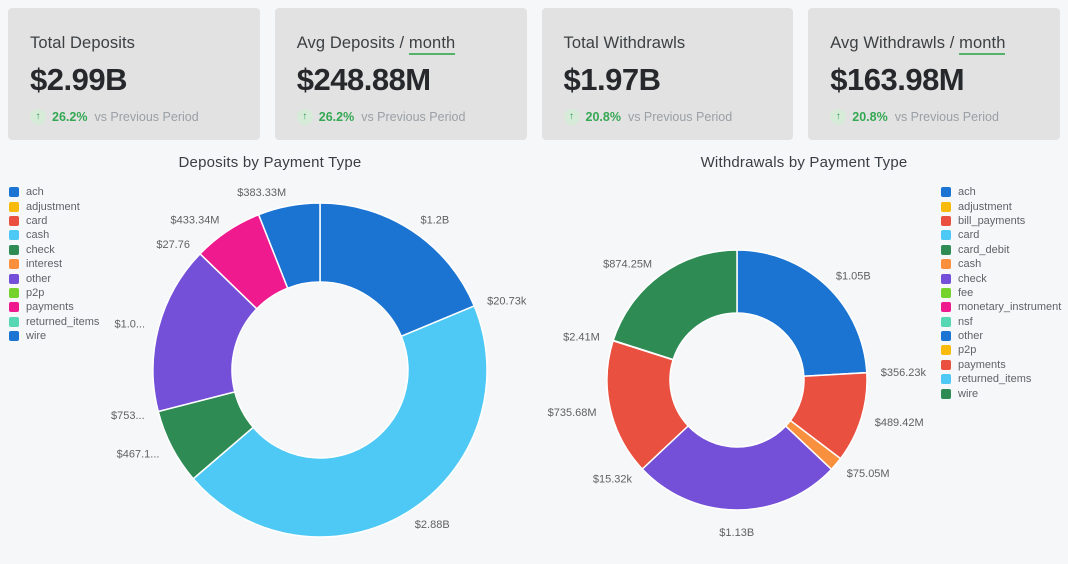  Describe the element at coordinates (14, 307) in the screenshot. I see `legend-swatch-payments` at that location.